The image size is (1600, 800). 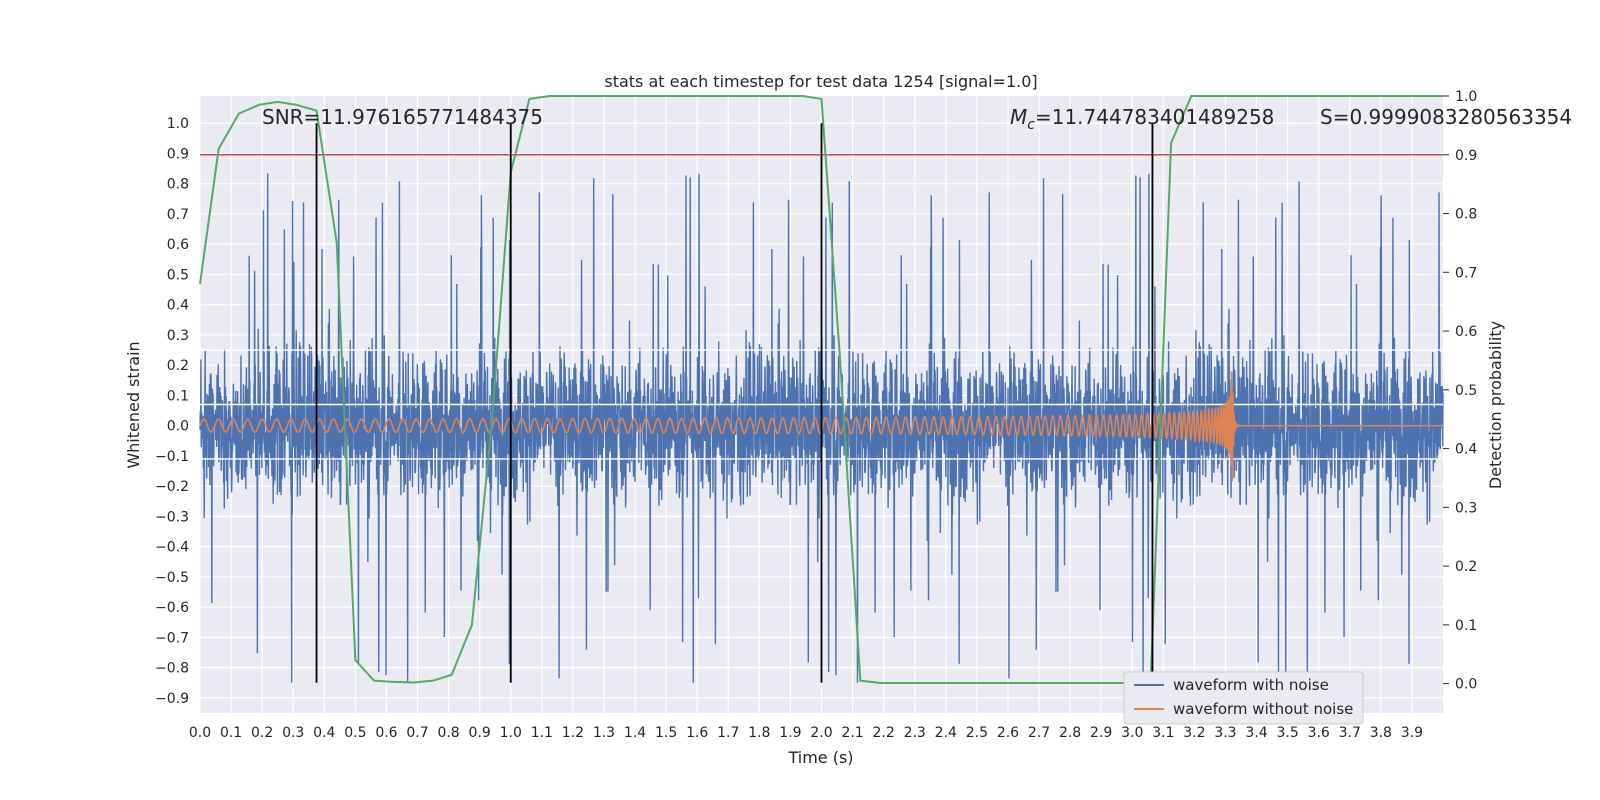 What do you see at coordinates (262, 733) in the screenshot?
I see `x-tick-label: 0.2` at bounding box center [262, 733].